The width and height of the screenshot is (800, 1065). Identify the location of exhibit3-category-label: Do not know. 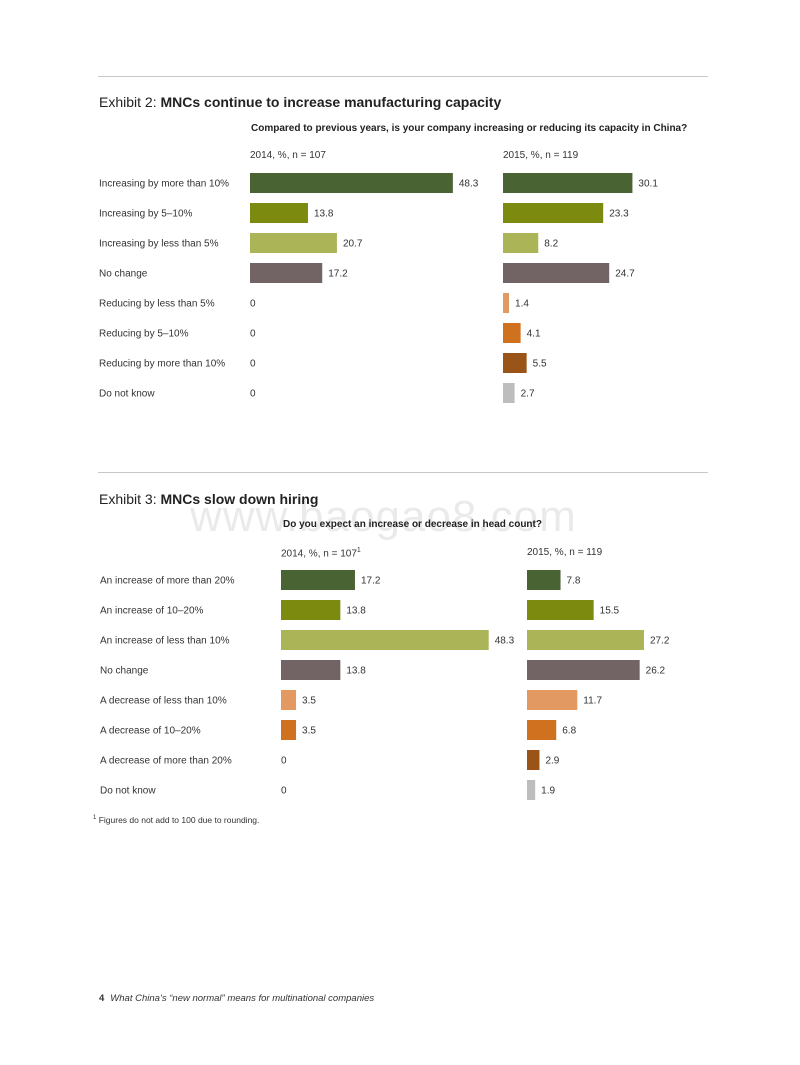
(128, 791).